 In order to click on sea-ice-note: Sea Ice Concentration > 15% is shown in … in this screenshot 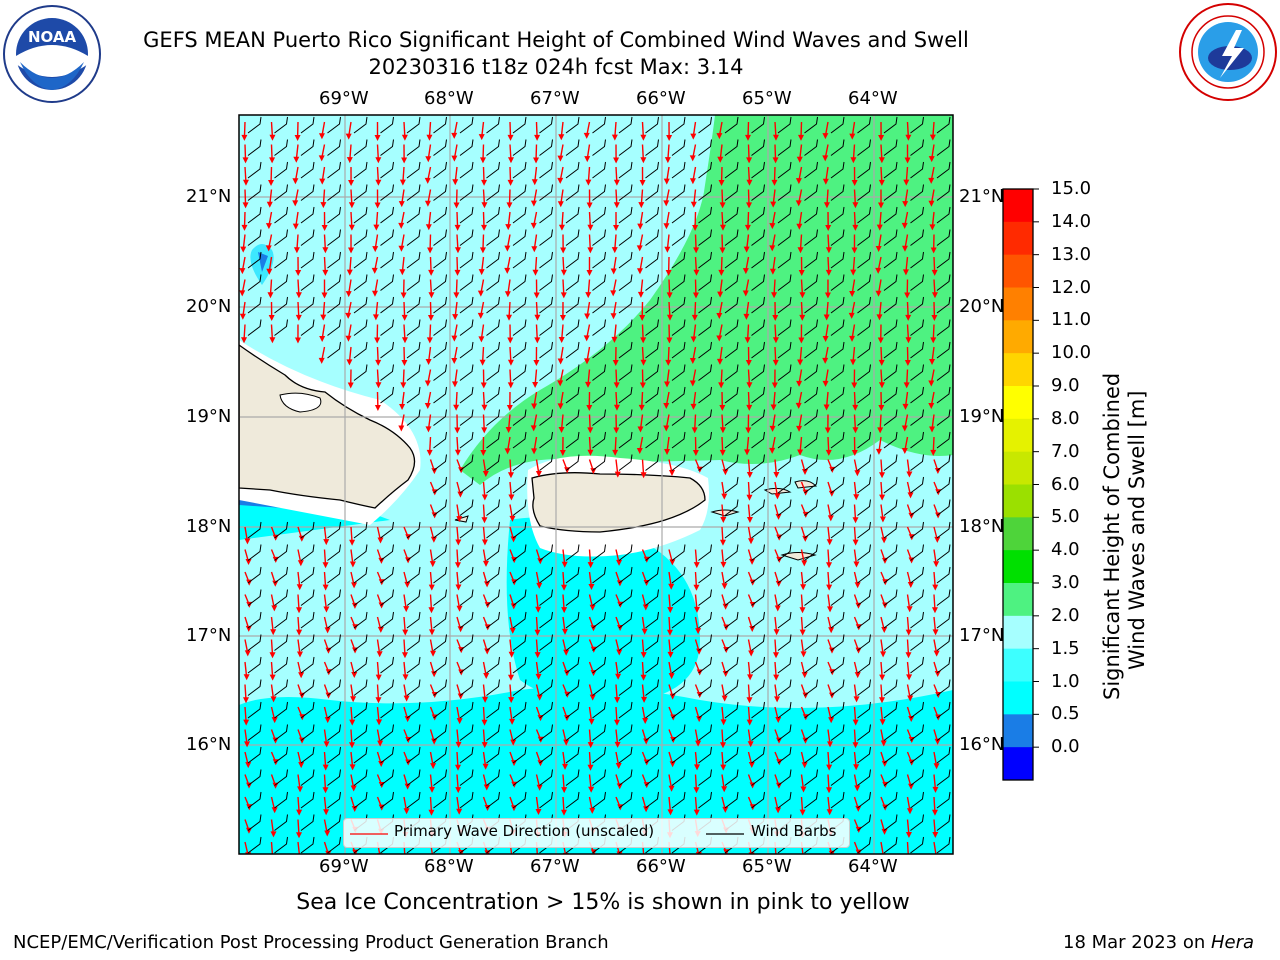, I will do `click(603, 902)`.